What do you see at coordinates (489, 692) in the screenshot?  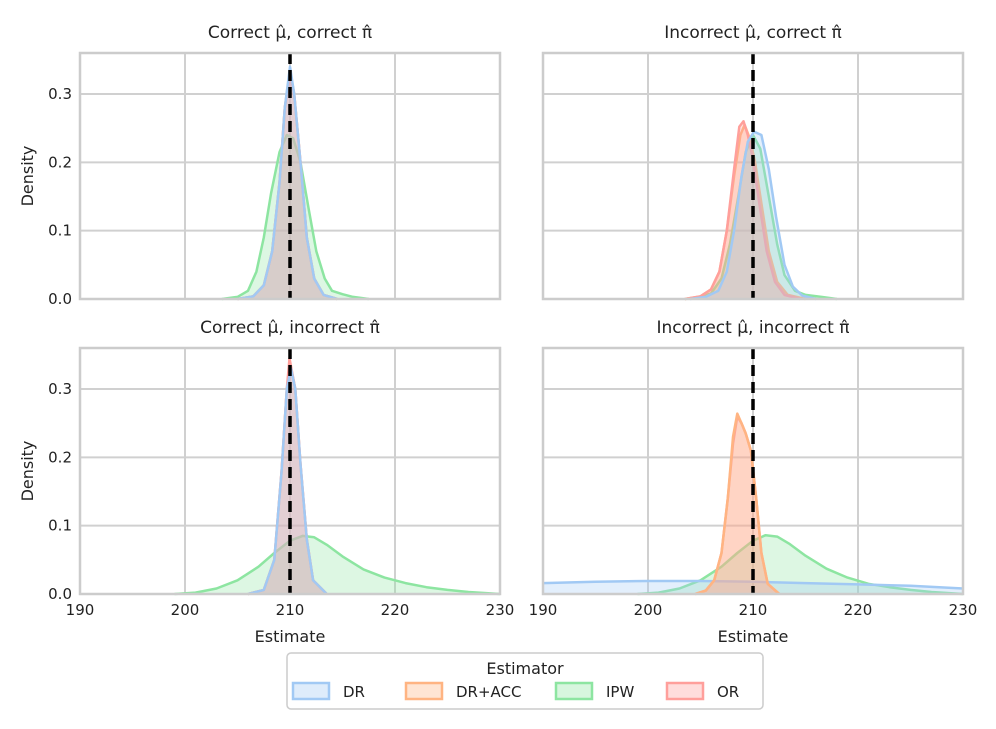 I see `legend-label-dr-acc: DR+ACC` at bounding box center [489, 692].